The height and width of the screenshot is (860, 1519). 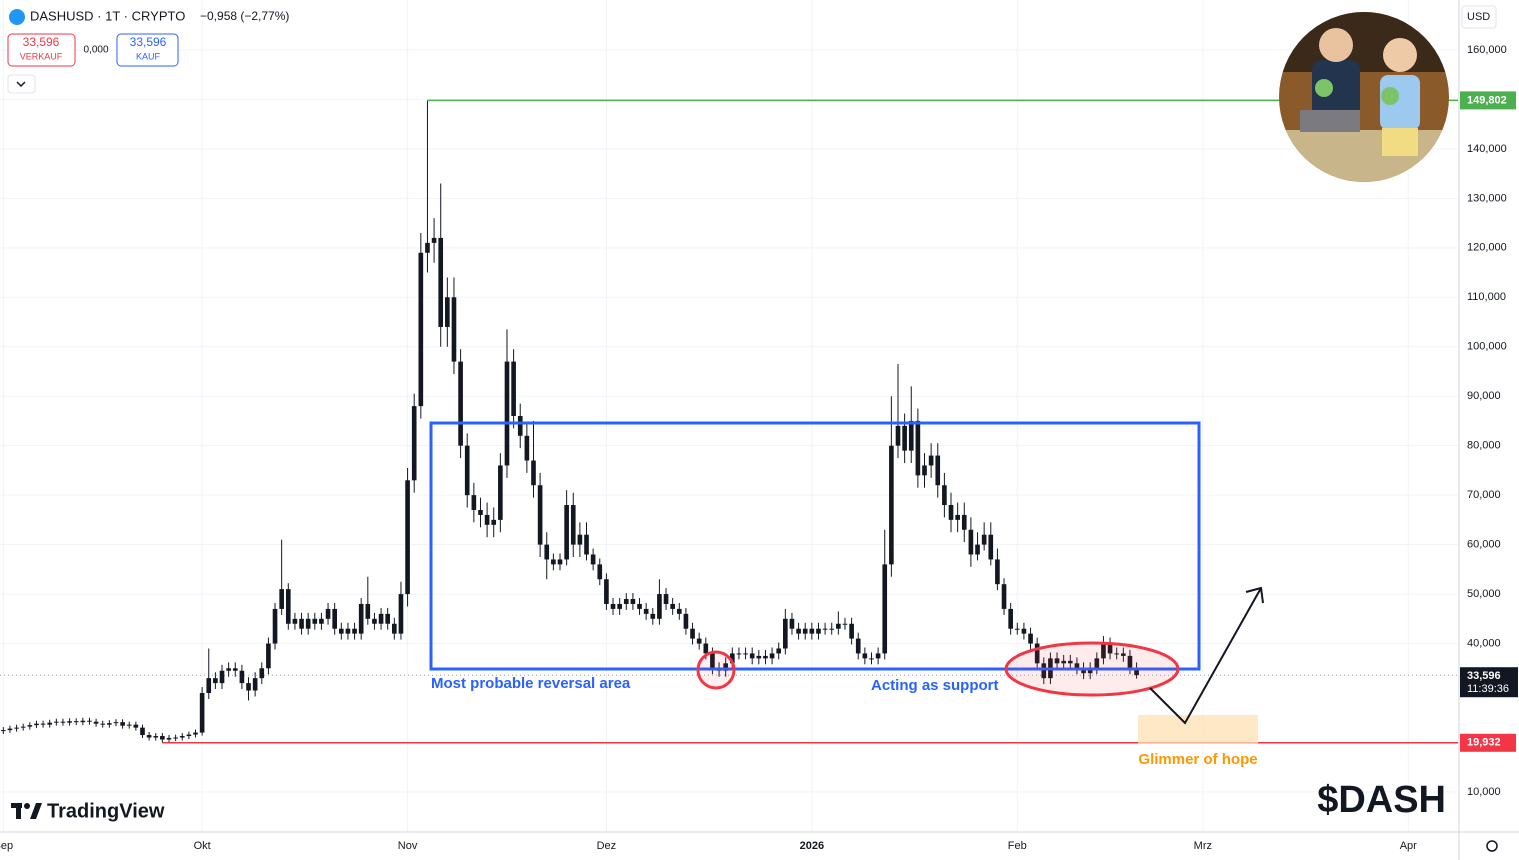 What do you see at coordinates (1197, 759) in the screenshot?
I see `annotation: Glimmer of hope` at bounding box center [1197, 759].